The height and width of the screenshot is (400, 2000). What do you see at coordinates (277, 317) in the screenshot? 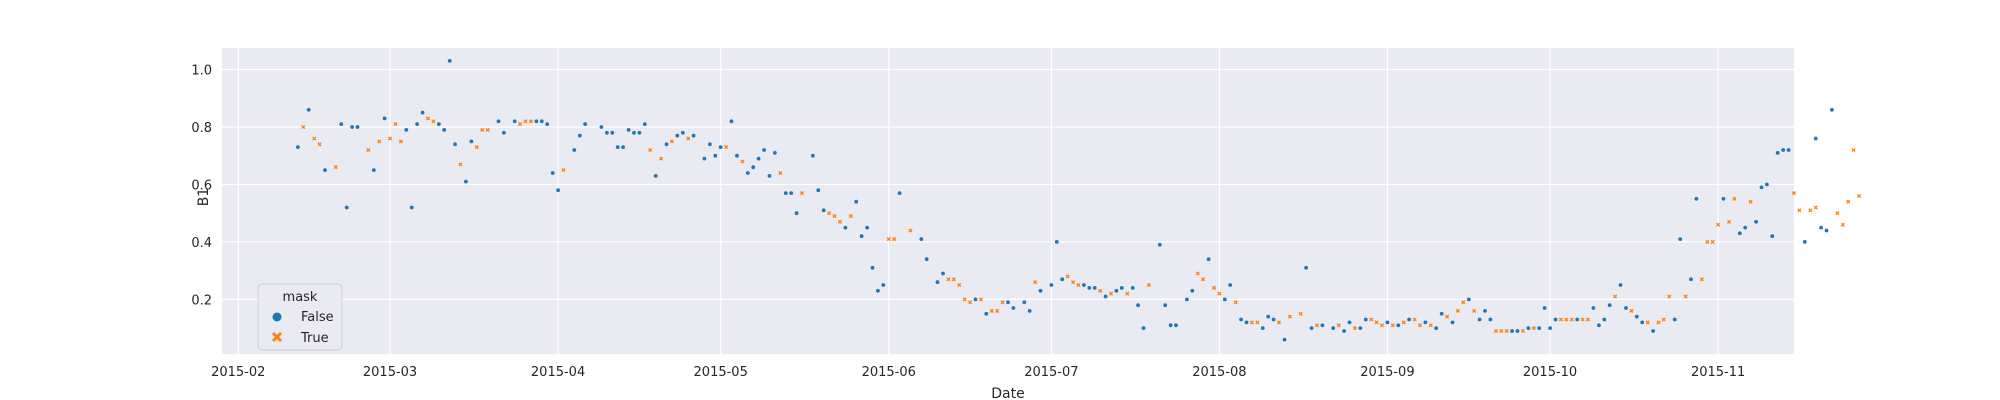
I see `legend-marker-false` at bounding box center [277, 317].